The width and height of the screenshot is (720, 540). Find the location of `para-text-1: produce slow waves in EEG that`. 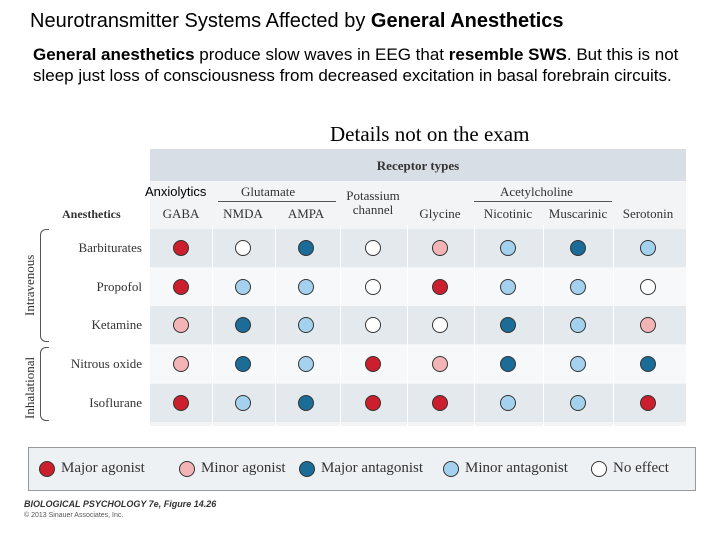

para-text-1: produce slow waves in EEG that is located at coordinates (321, 54).